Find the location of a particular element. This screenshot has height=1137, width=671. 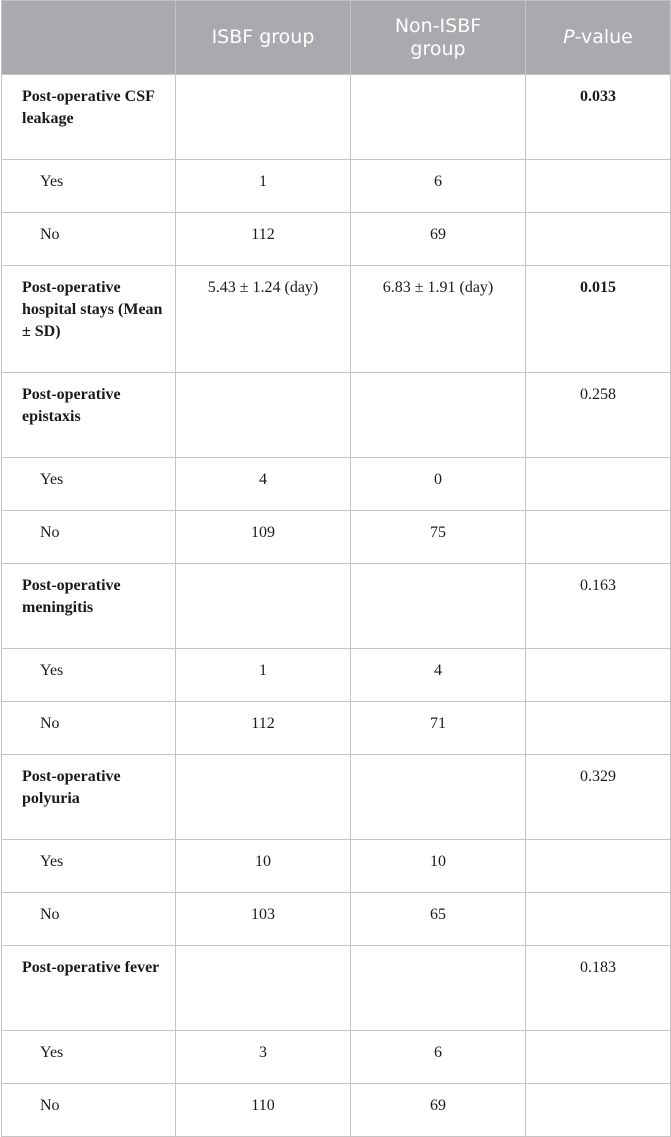

header-isbf-group: ISBF group is located at coordinates (263, 37).